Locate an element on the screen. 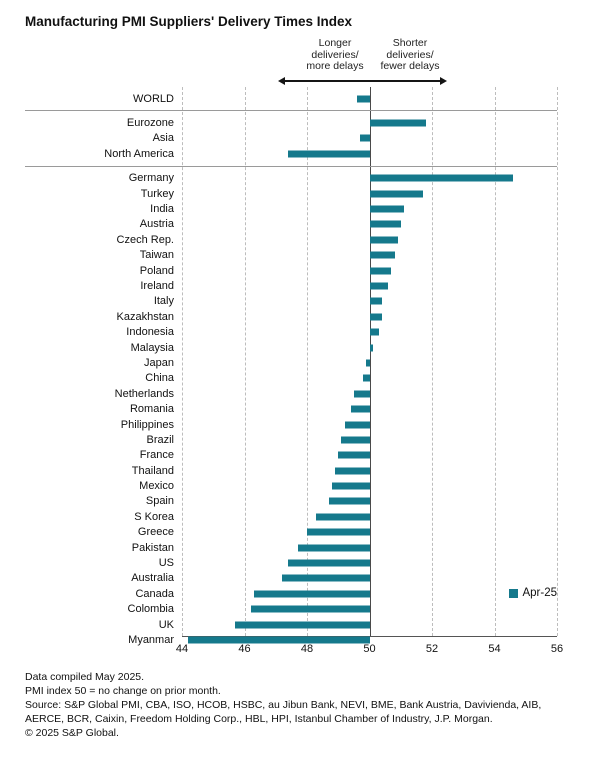 The image size is (610, 773). row-label: Austria is located at coordinates (156, 224).